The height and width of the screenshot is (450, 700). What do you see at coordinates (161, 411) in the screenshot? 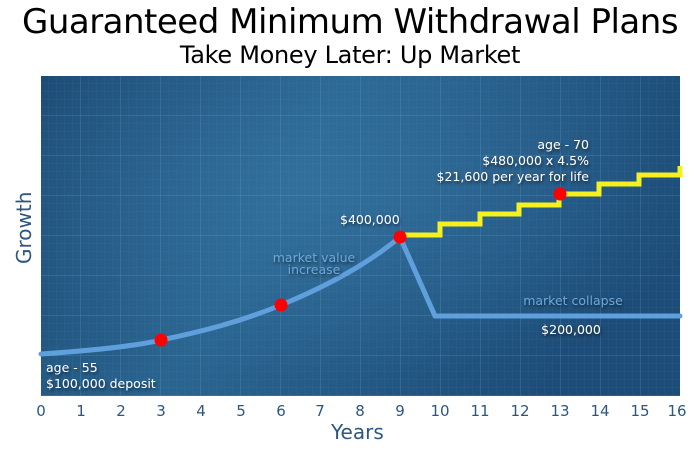
I see `x-tick: 3` at bounding box center [161, 411].